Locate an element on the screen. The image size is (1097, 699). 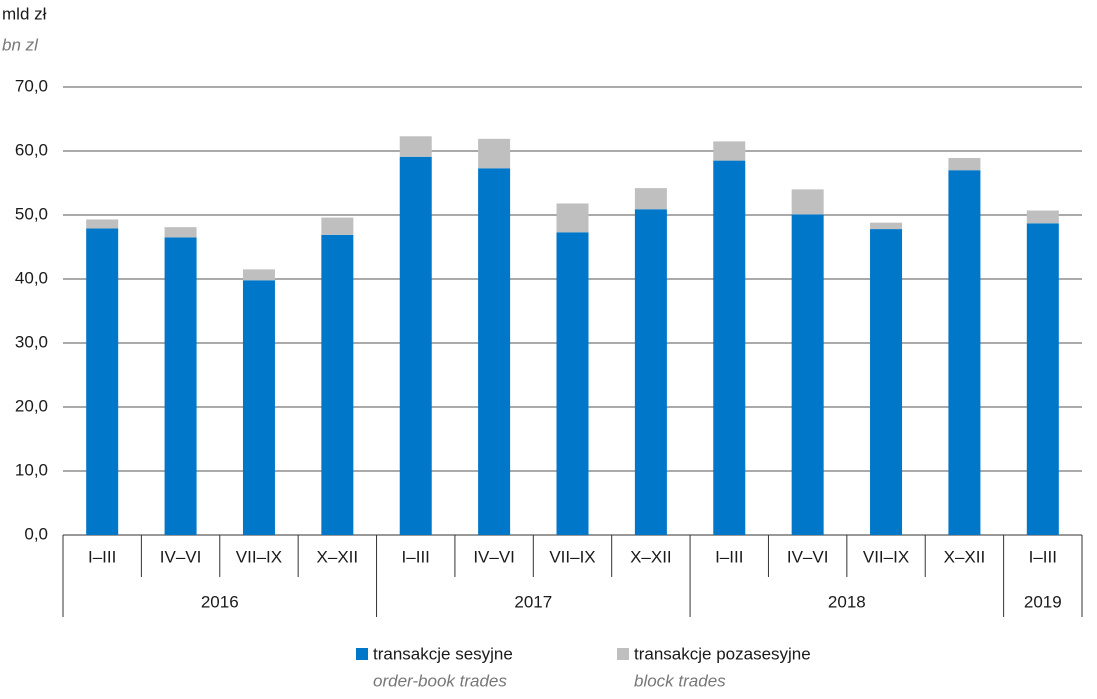
group-label: 2017 is located at coordinates (533, 601).